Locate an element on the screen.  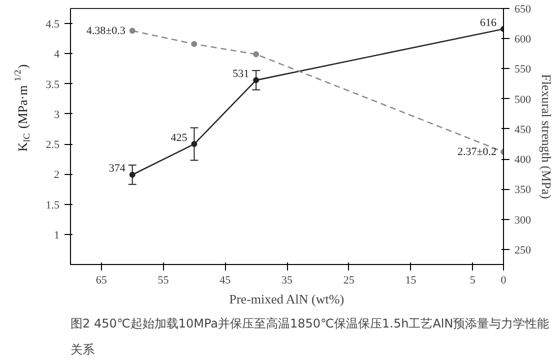
y2-tick-label: 450 is located at coordinates (523, 130).